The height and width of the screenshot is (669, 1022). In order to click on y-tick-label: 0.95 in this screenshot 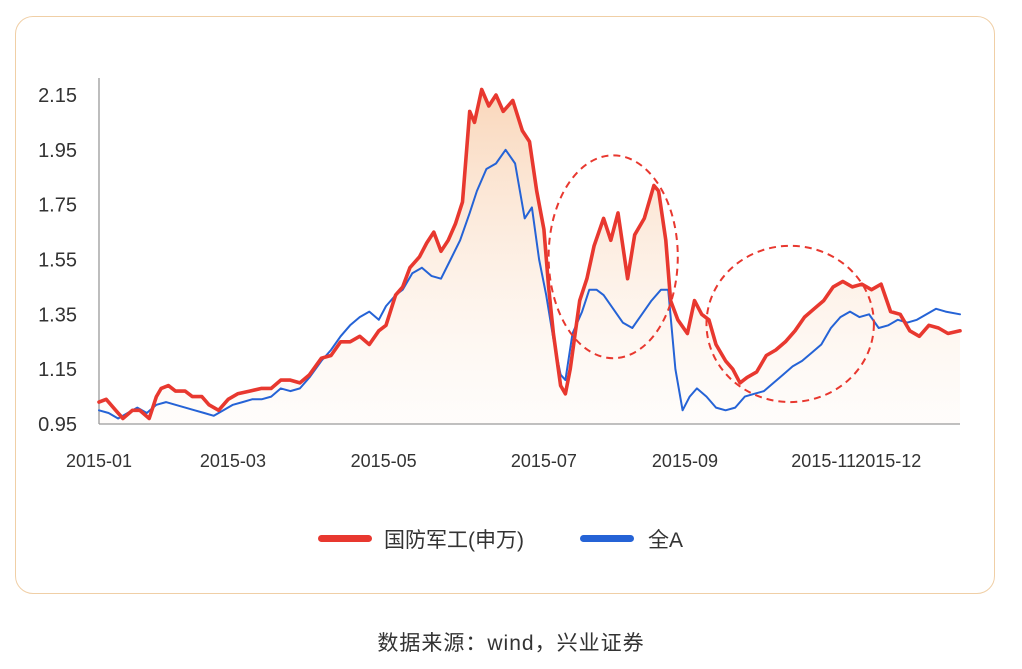, I will do `click(57, 425)`.